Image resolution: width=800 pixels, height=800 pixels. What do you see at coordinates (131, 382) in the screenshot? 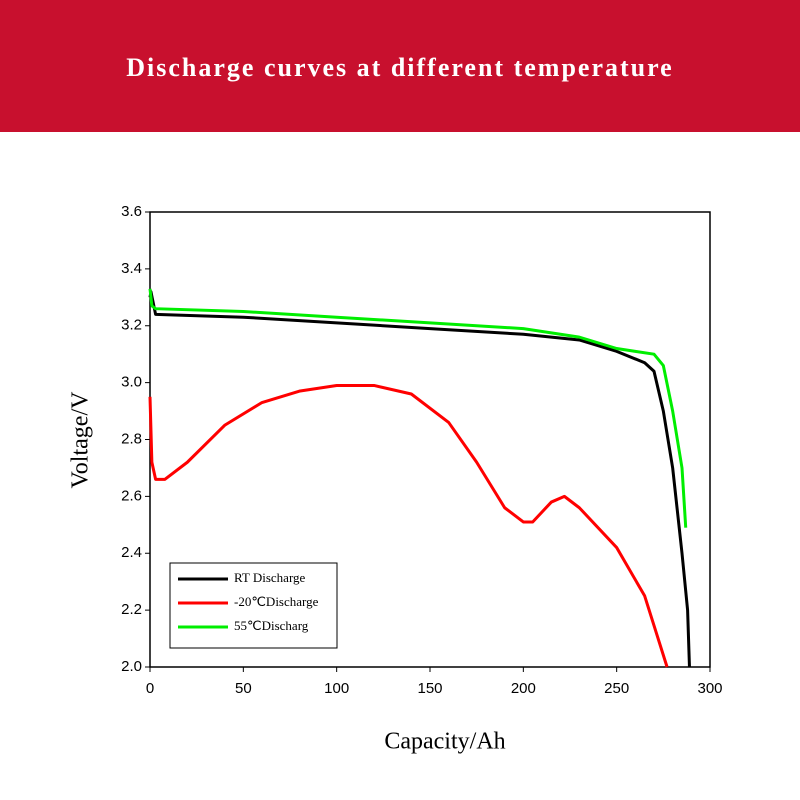
I see `y-tick-label: 3.0` at bounding box center [131, 382].